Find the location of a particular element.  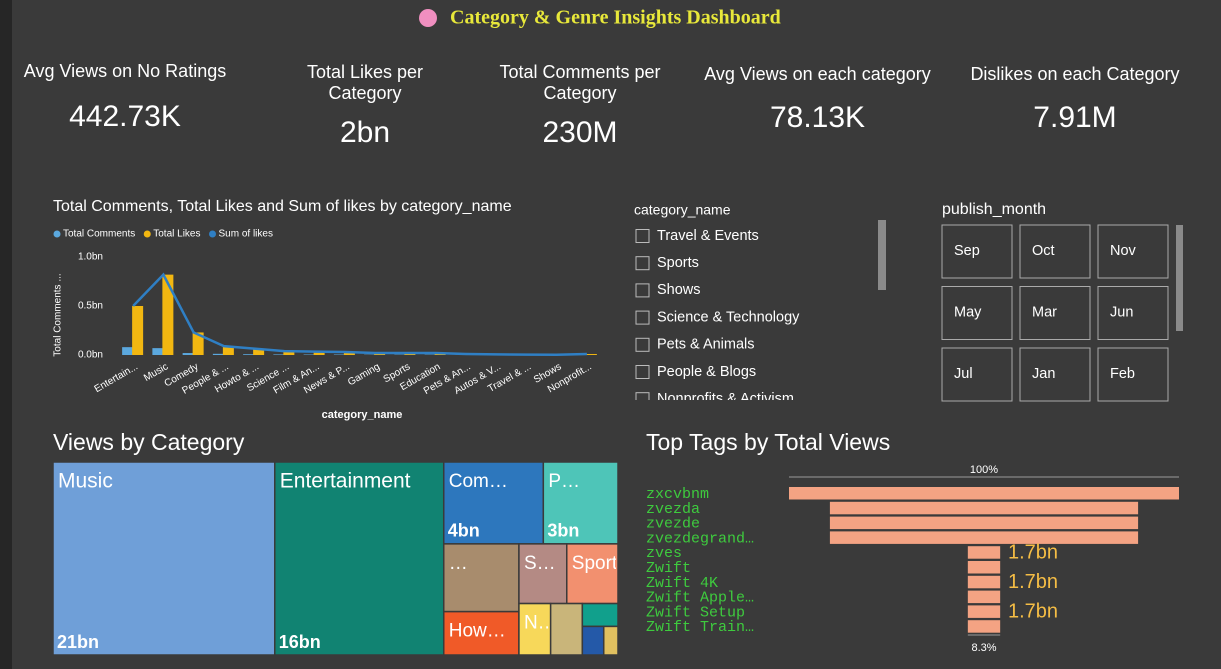

y-tick-label: 1.0bn is located at coordinates (90, 257).